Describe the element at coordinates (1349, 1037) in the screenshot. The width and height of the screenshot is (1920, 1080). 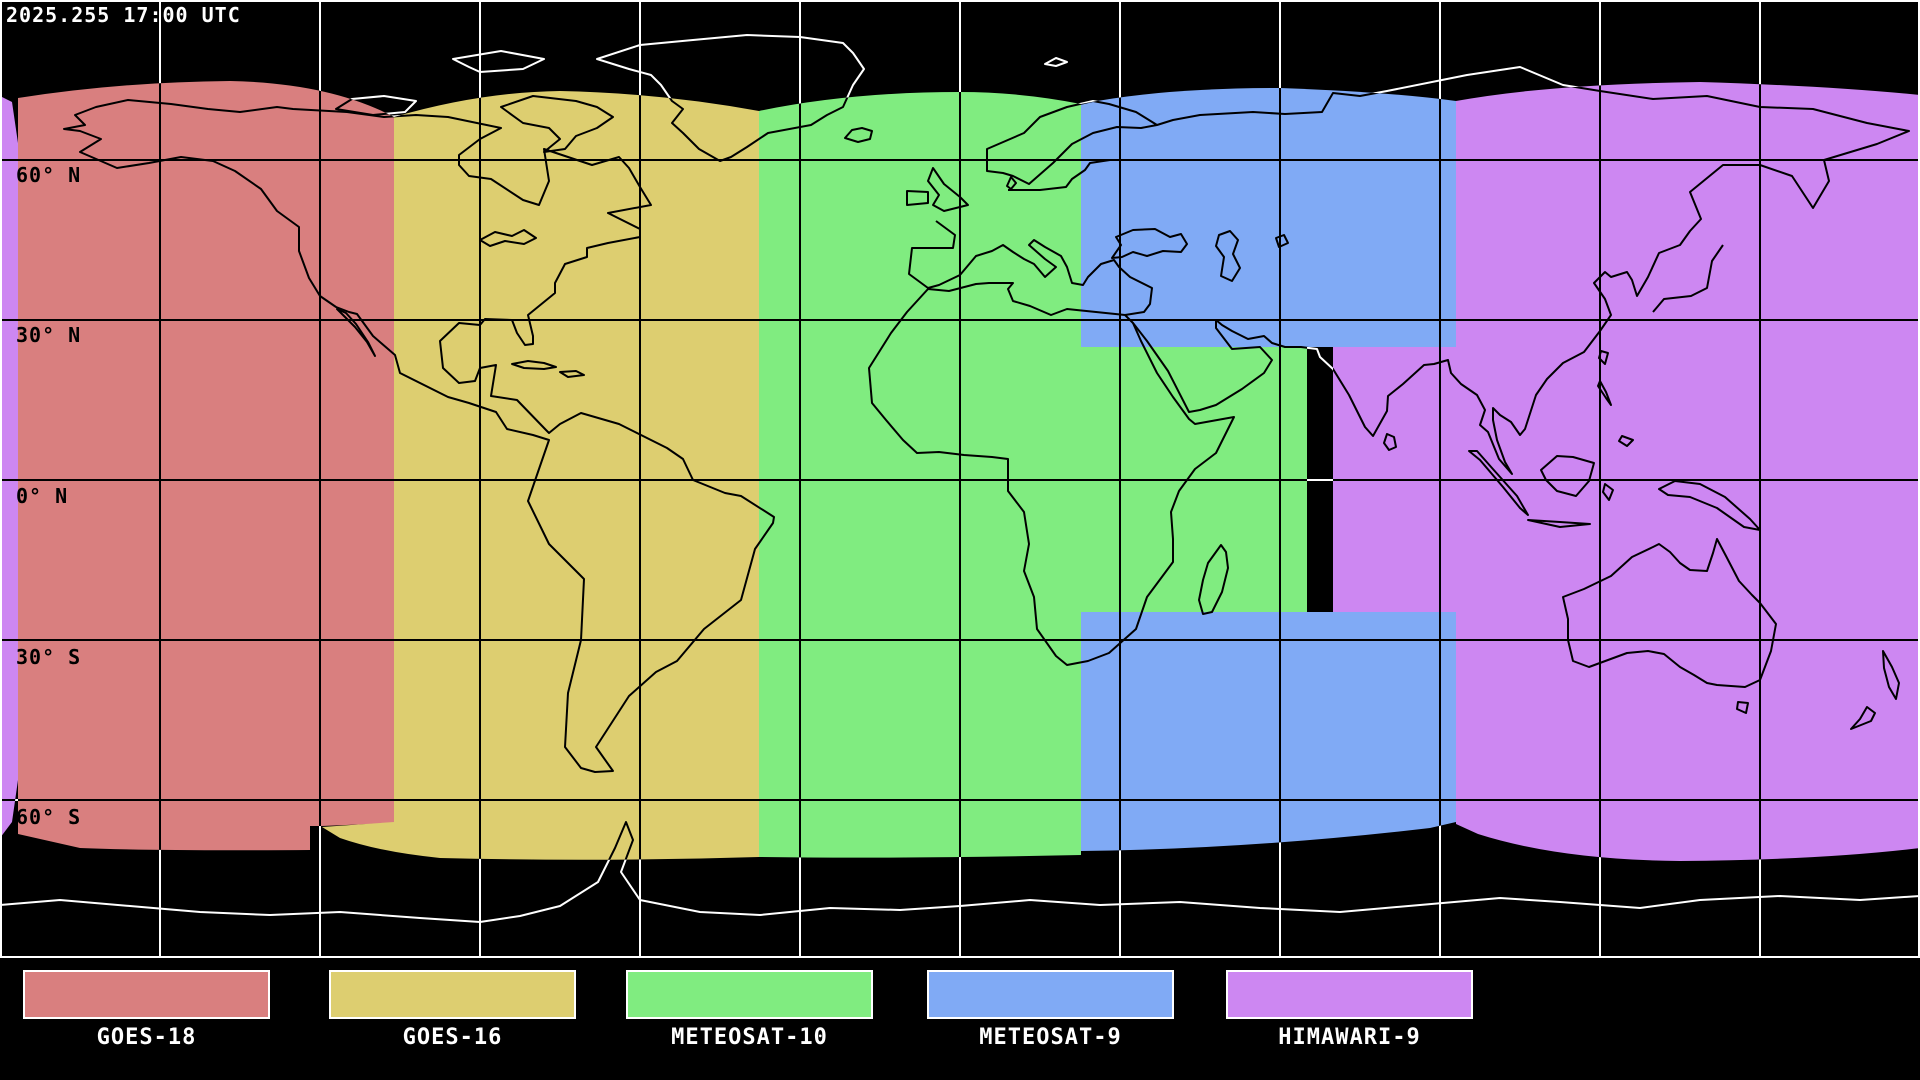
I see `legend-label: HIMAWARI-9` at that location.